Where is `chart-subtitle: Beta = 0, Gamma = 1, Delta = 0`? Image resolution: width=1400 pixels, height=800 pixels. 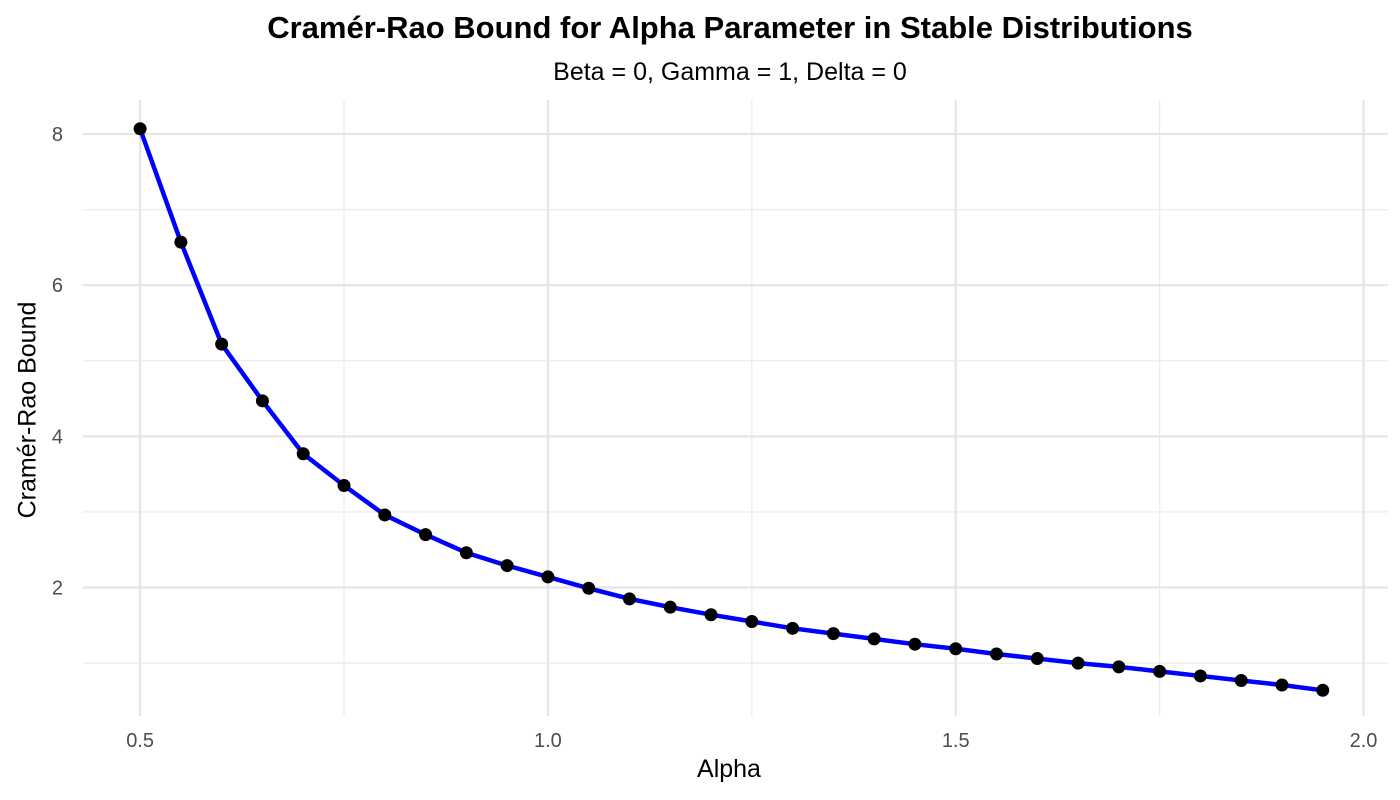 chart-subtitle: Beta = 0, Gamma = 1, Delta = 0 is located at coordinates (730, 72).